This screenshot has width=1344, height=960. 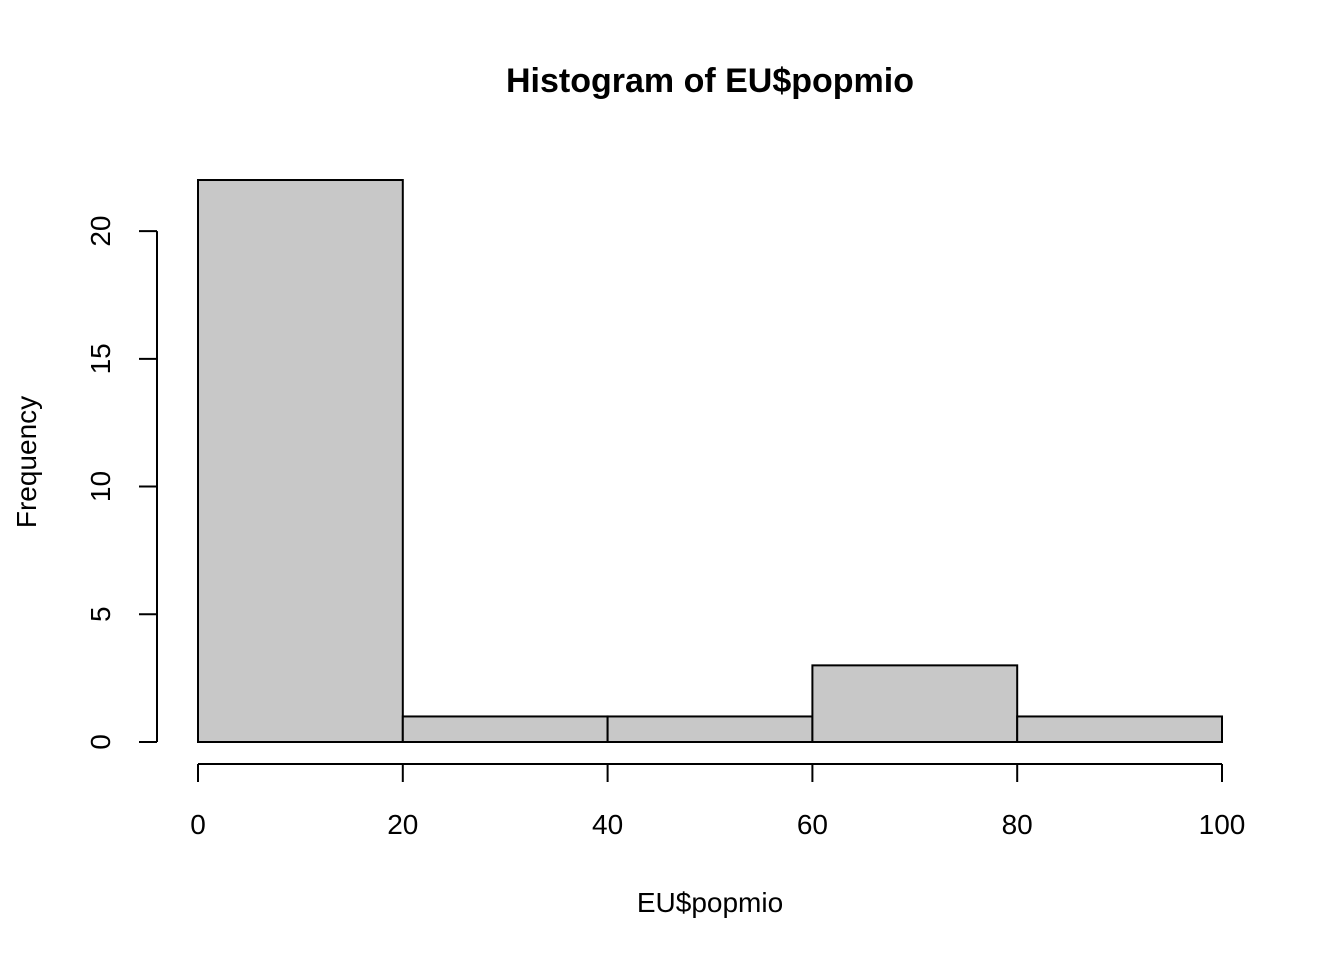 What do you see at coordinates (121, 483) in the screenshot?
I see `y-axis: 0 5 10 15 20` at bounding box center [121, 483].